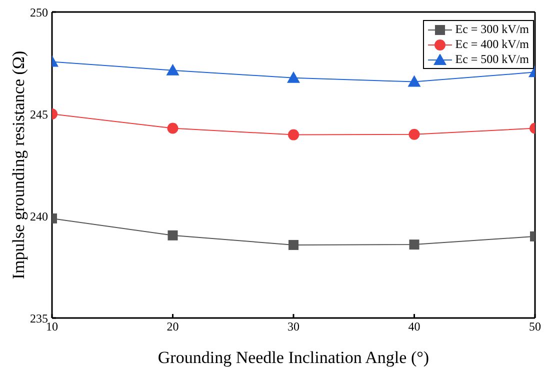 The image size is (550, 381). I want to click on legend-label: Ec = 500 kV/m, so click(492, 59).